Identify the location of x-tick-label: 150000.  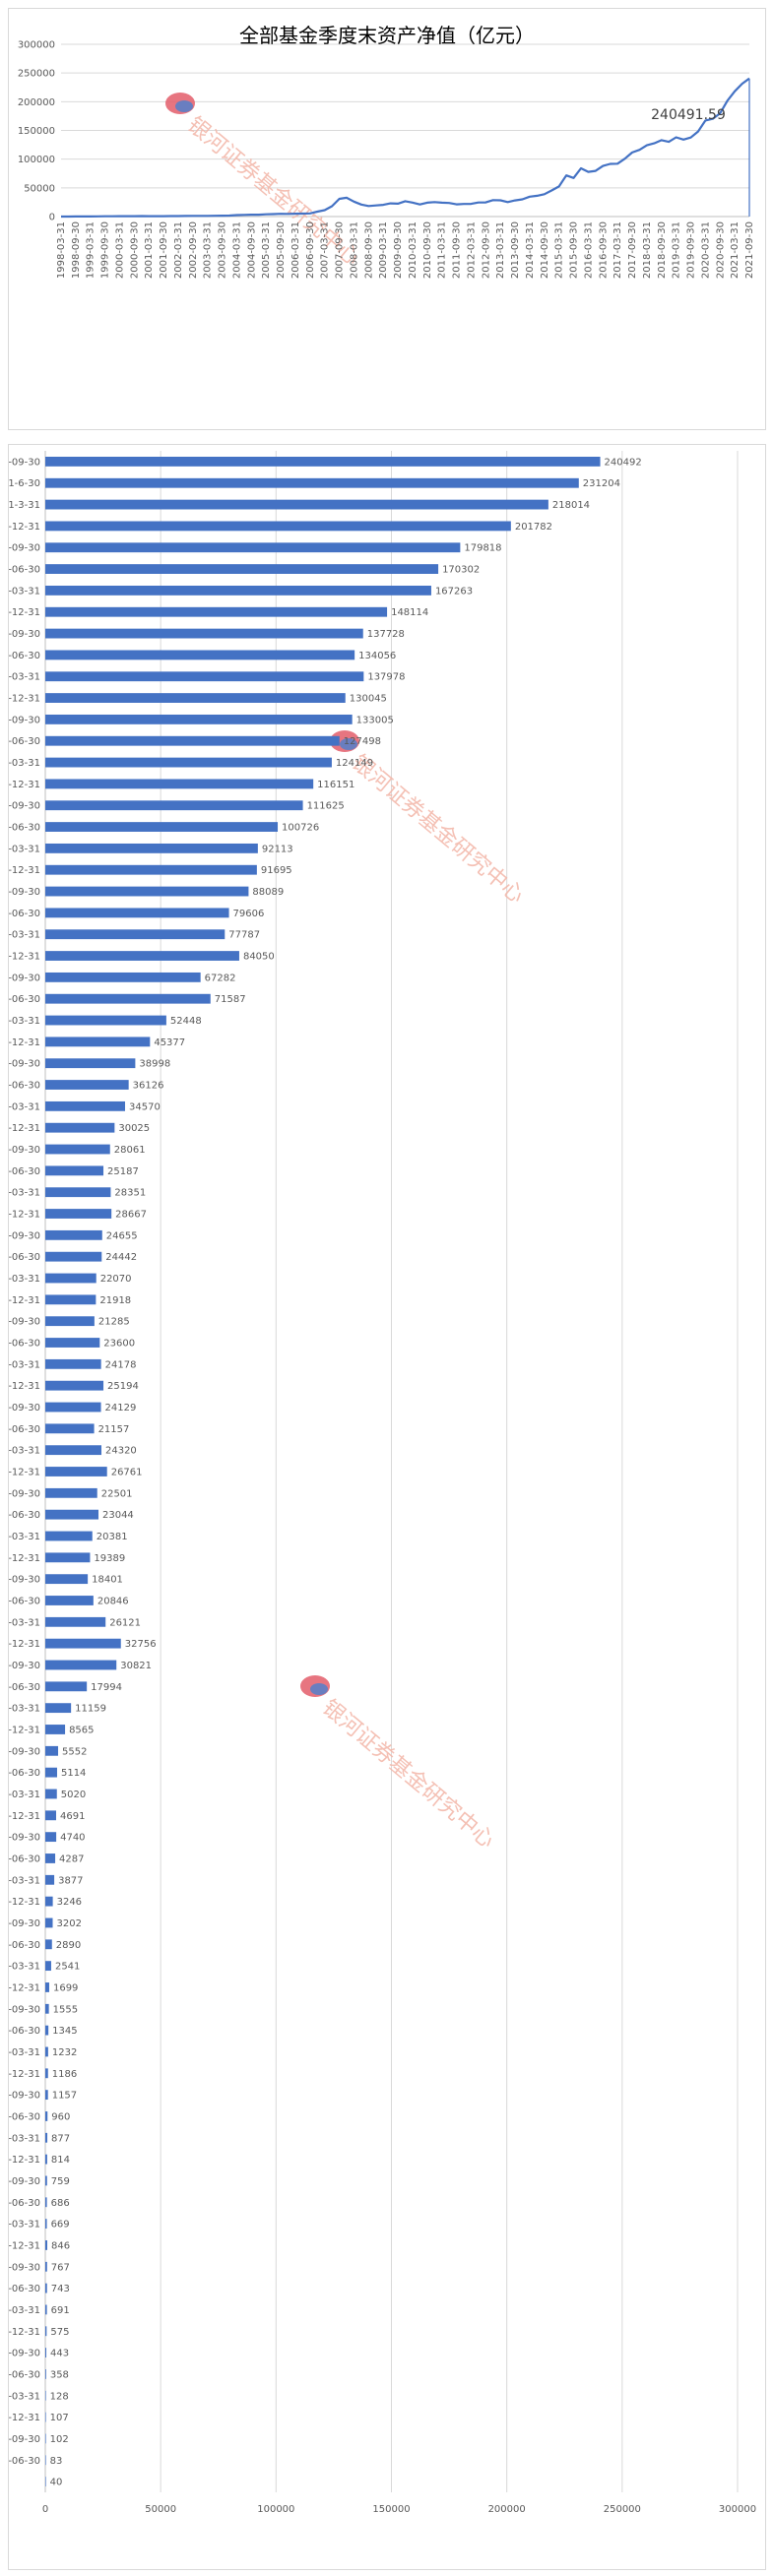
(391, 2509).